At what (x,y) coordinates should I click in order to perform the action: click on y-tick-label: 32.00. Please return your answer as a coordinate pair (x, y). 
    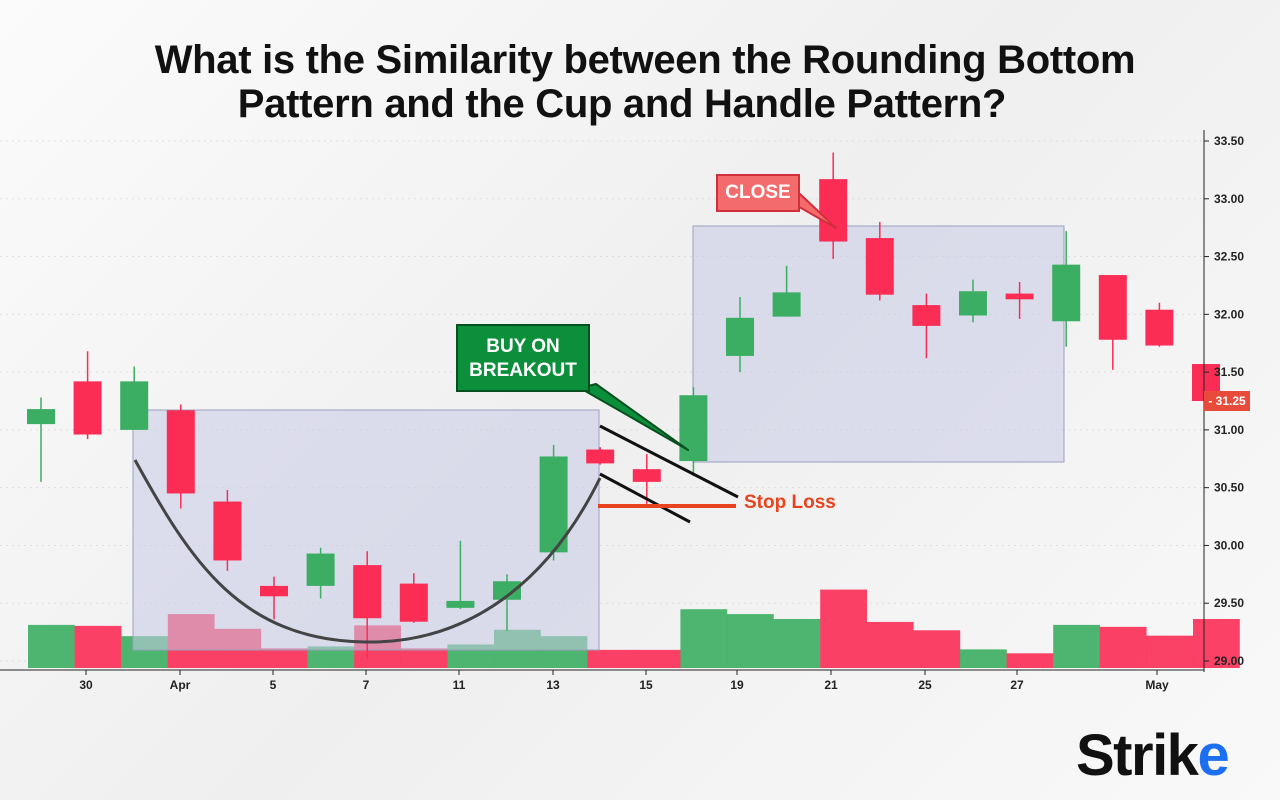
    Looking at the image, I should click on (1229, 314).